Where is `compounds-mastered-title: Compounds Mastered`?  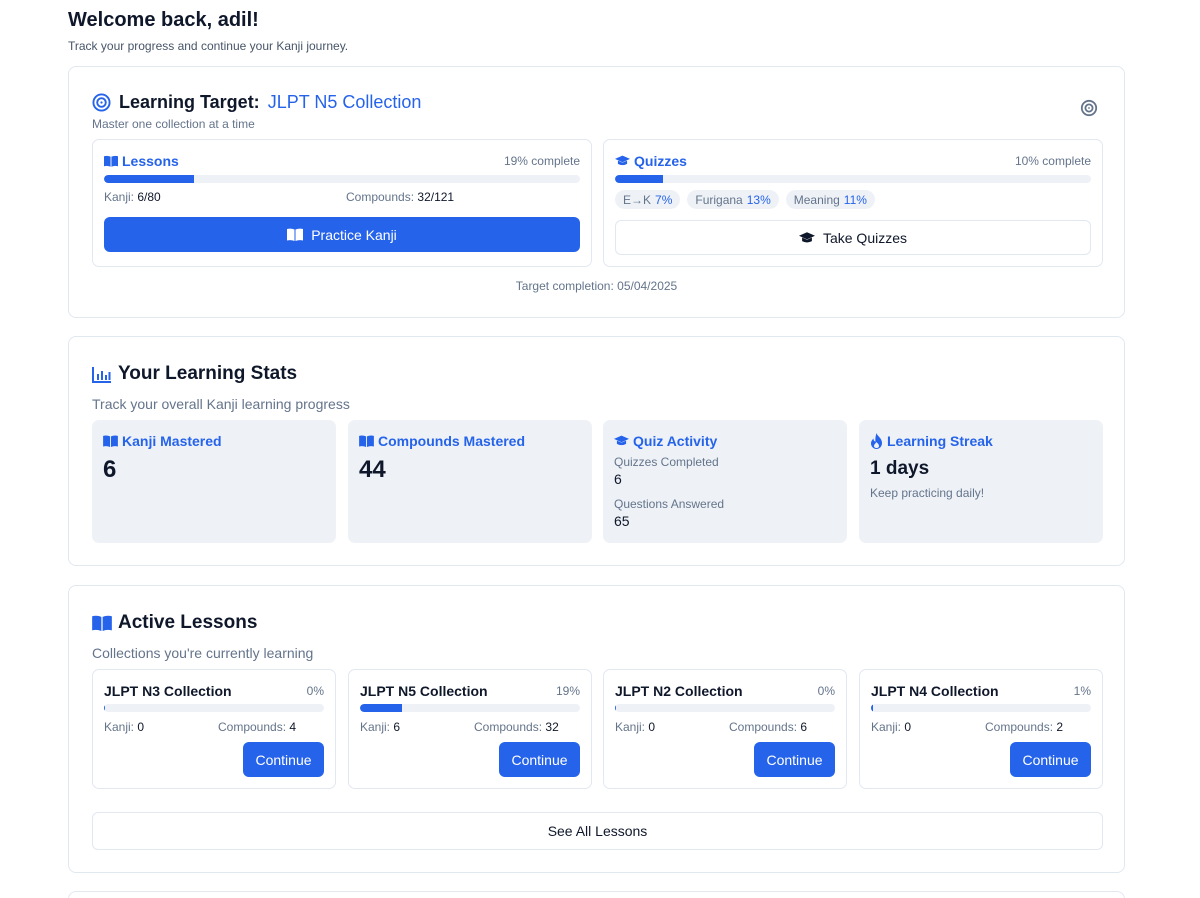
compounds-mastered-title: Compounds Mastered is located at coordinates (452, 441).